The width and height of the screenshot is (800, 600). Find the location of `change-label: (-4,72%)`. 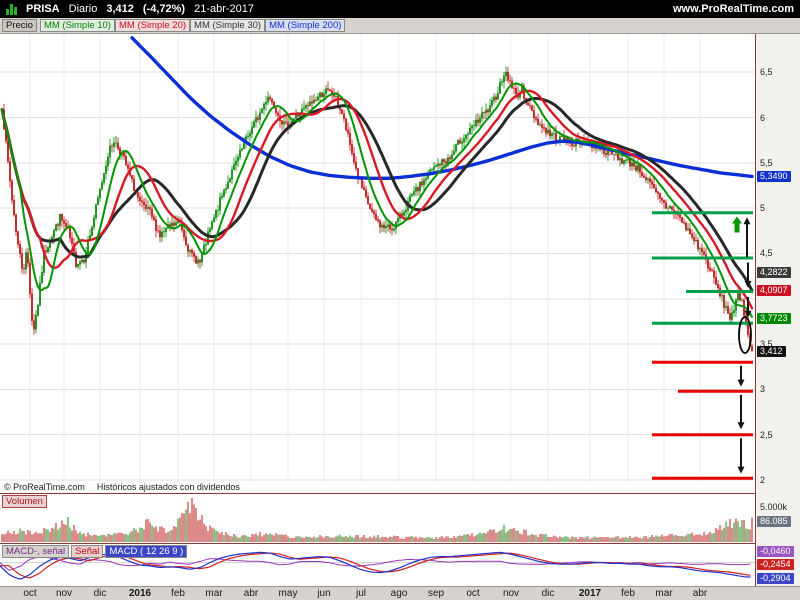

change-label: (-4,72%) is located at coordinates (164, 9).